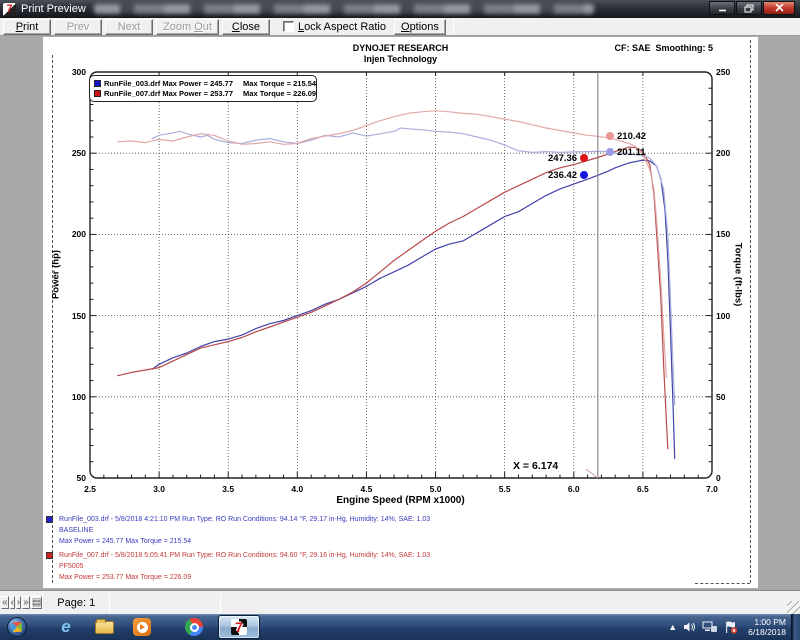  I want to click on options-button: Options, so click(420, 26).